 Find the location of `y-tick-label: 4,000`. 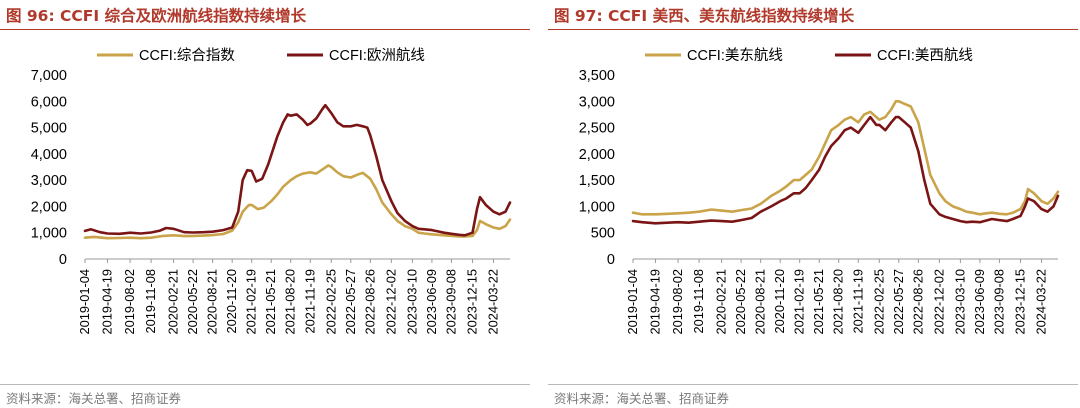

y-tick-label: 4,000 is located at coordinates (49, 155).